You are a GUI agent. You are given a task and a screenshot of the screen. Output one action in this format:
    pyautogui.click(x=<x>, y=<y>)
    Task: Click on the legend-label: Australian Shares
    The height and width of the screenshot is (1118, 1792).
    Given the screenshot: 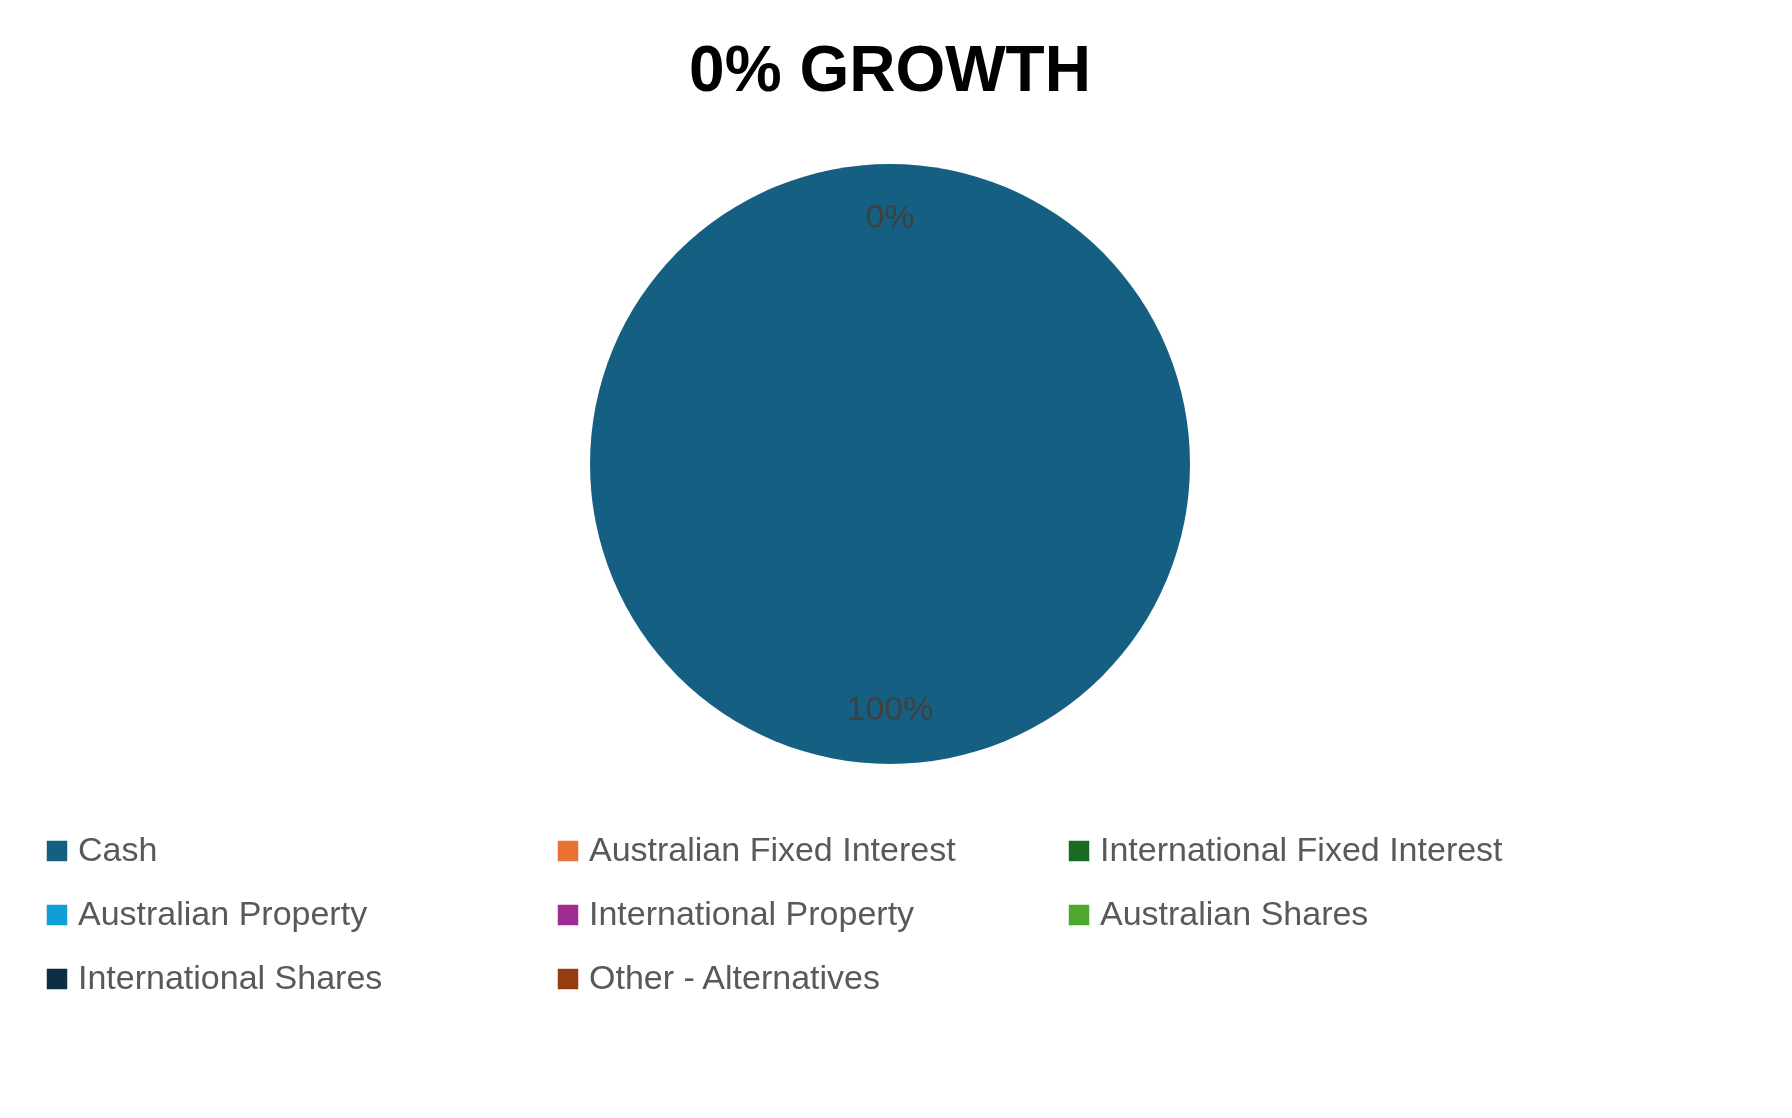 What is the action you would take?
    pyautogui.click(x=1234, y=913)
    